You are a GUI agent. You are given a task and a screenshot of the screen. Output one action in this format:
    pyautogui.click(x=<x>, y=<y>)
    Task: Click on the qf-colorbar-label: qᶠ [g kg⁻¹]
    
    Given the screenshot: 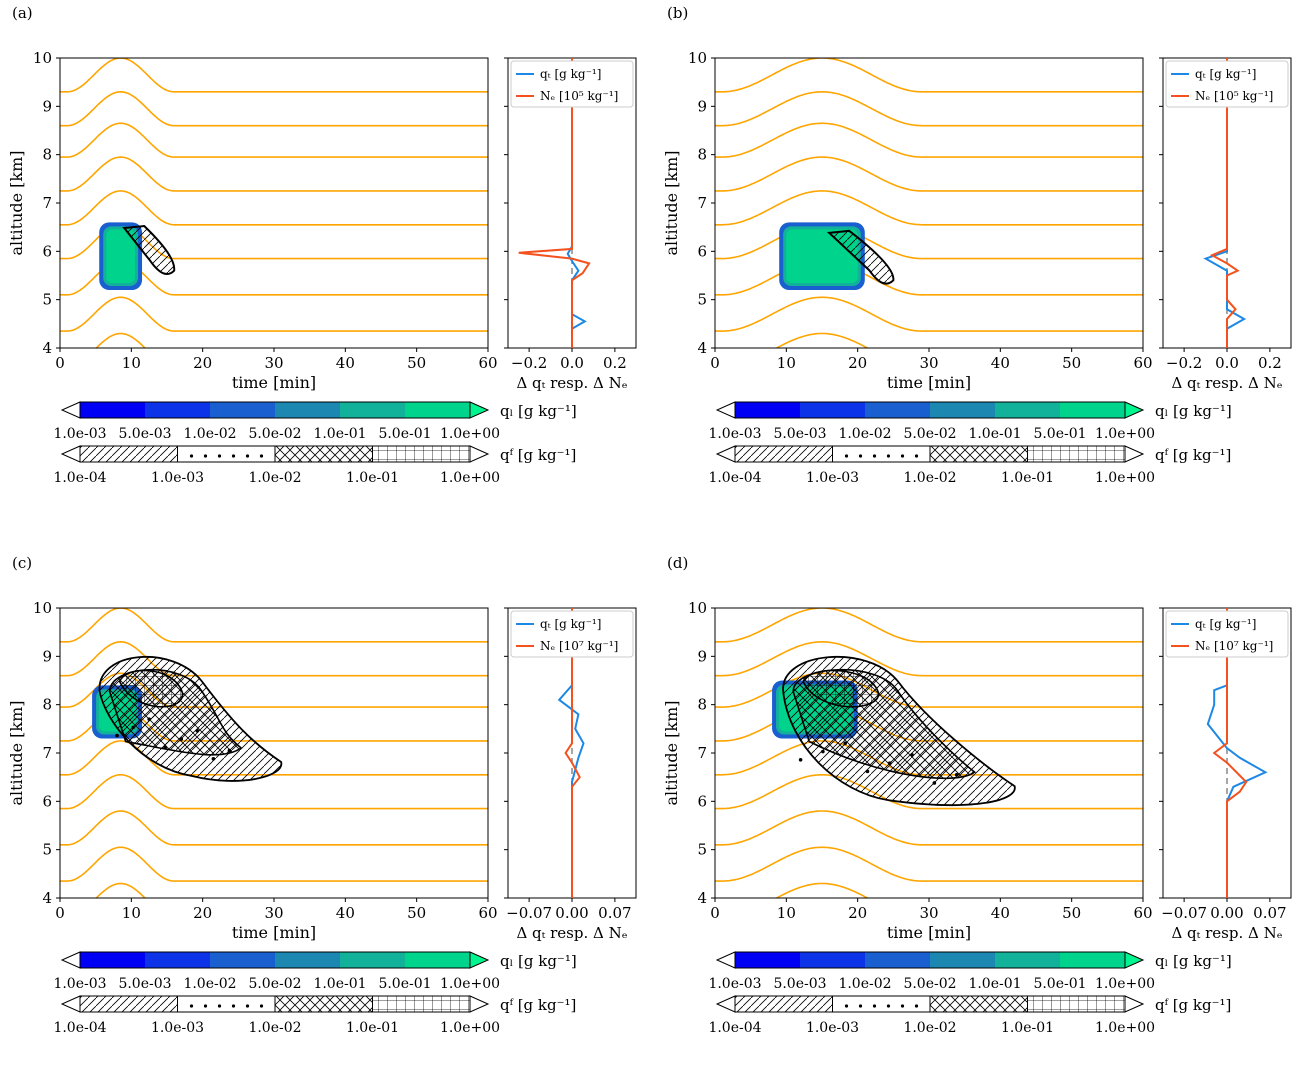 What is the action you would take?
    pyautogui.click(x=538, y=1005)
    